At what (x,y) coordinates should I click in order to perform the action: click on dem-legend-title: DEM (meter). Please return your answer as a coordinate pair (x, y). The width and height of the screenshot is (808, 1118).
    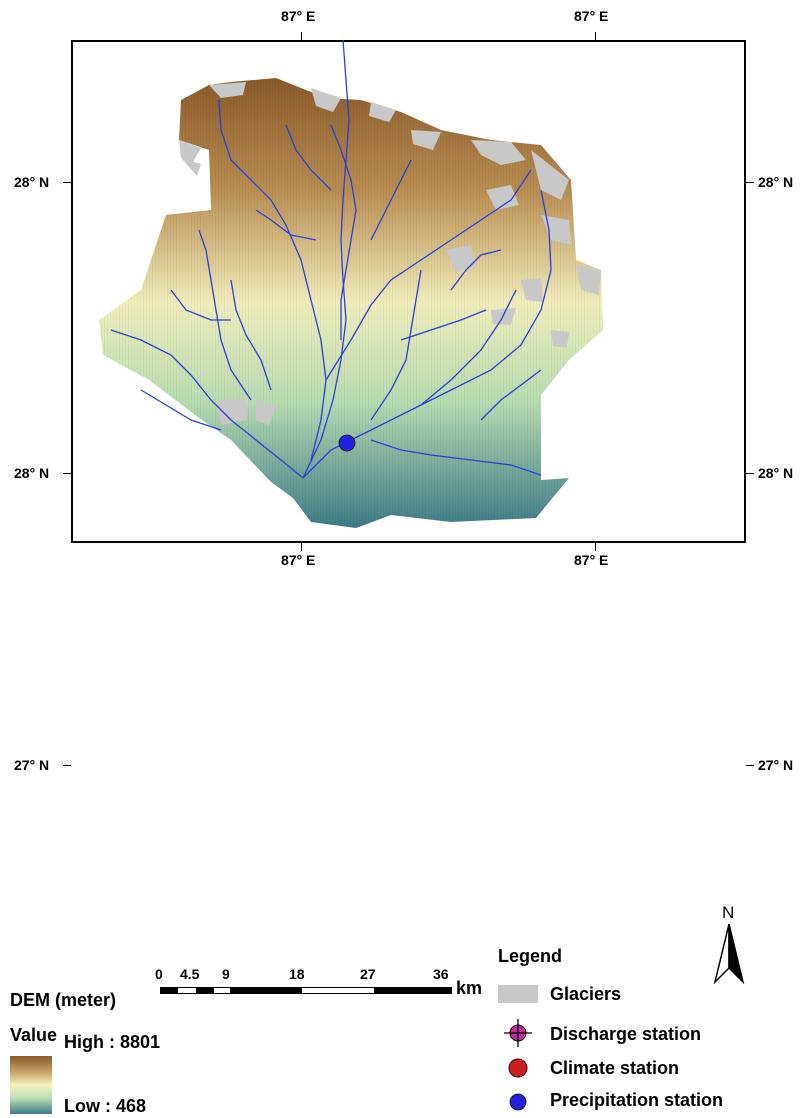
    Looking at the image, I should click on (63, 1000).